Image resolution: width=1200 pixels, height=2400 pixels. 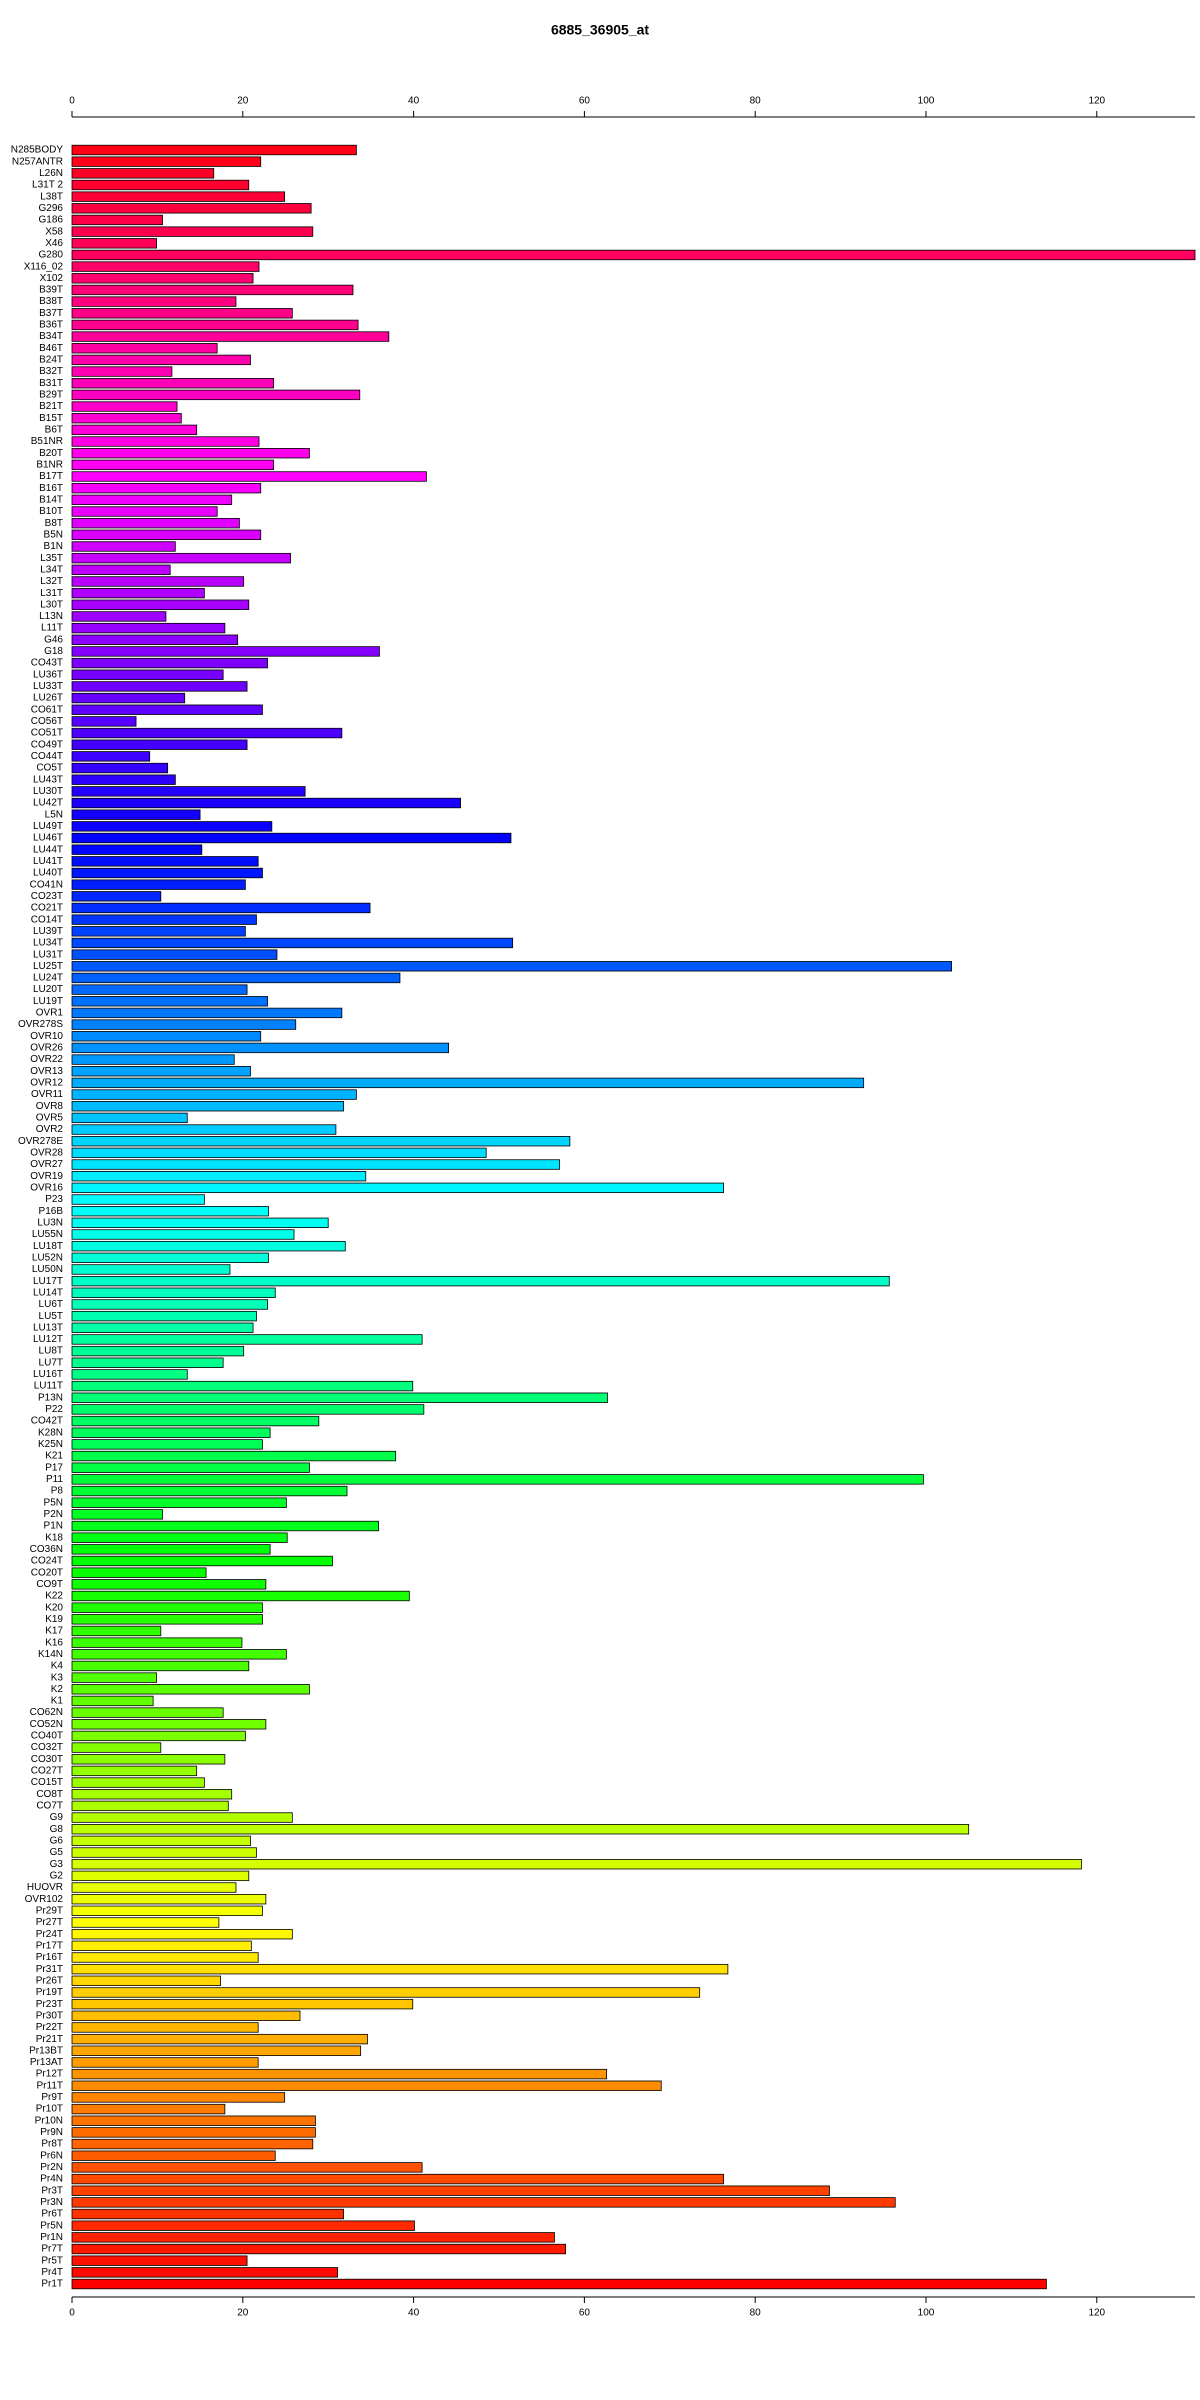 What do you see at coordinates (54, 1537) in the screenshot?
I see `y-tick-label: K18` at bounding box center [54, 1537].